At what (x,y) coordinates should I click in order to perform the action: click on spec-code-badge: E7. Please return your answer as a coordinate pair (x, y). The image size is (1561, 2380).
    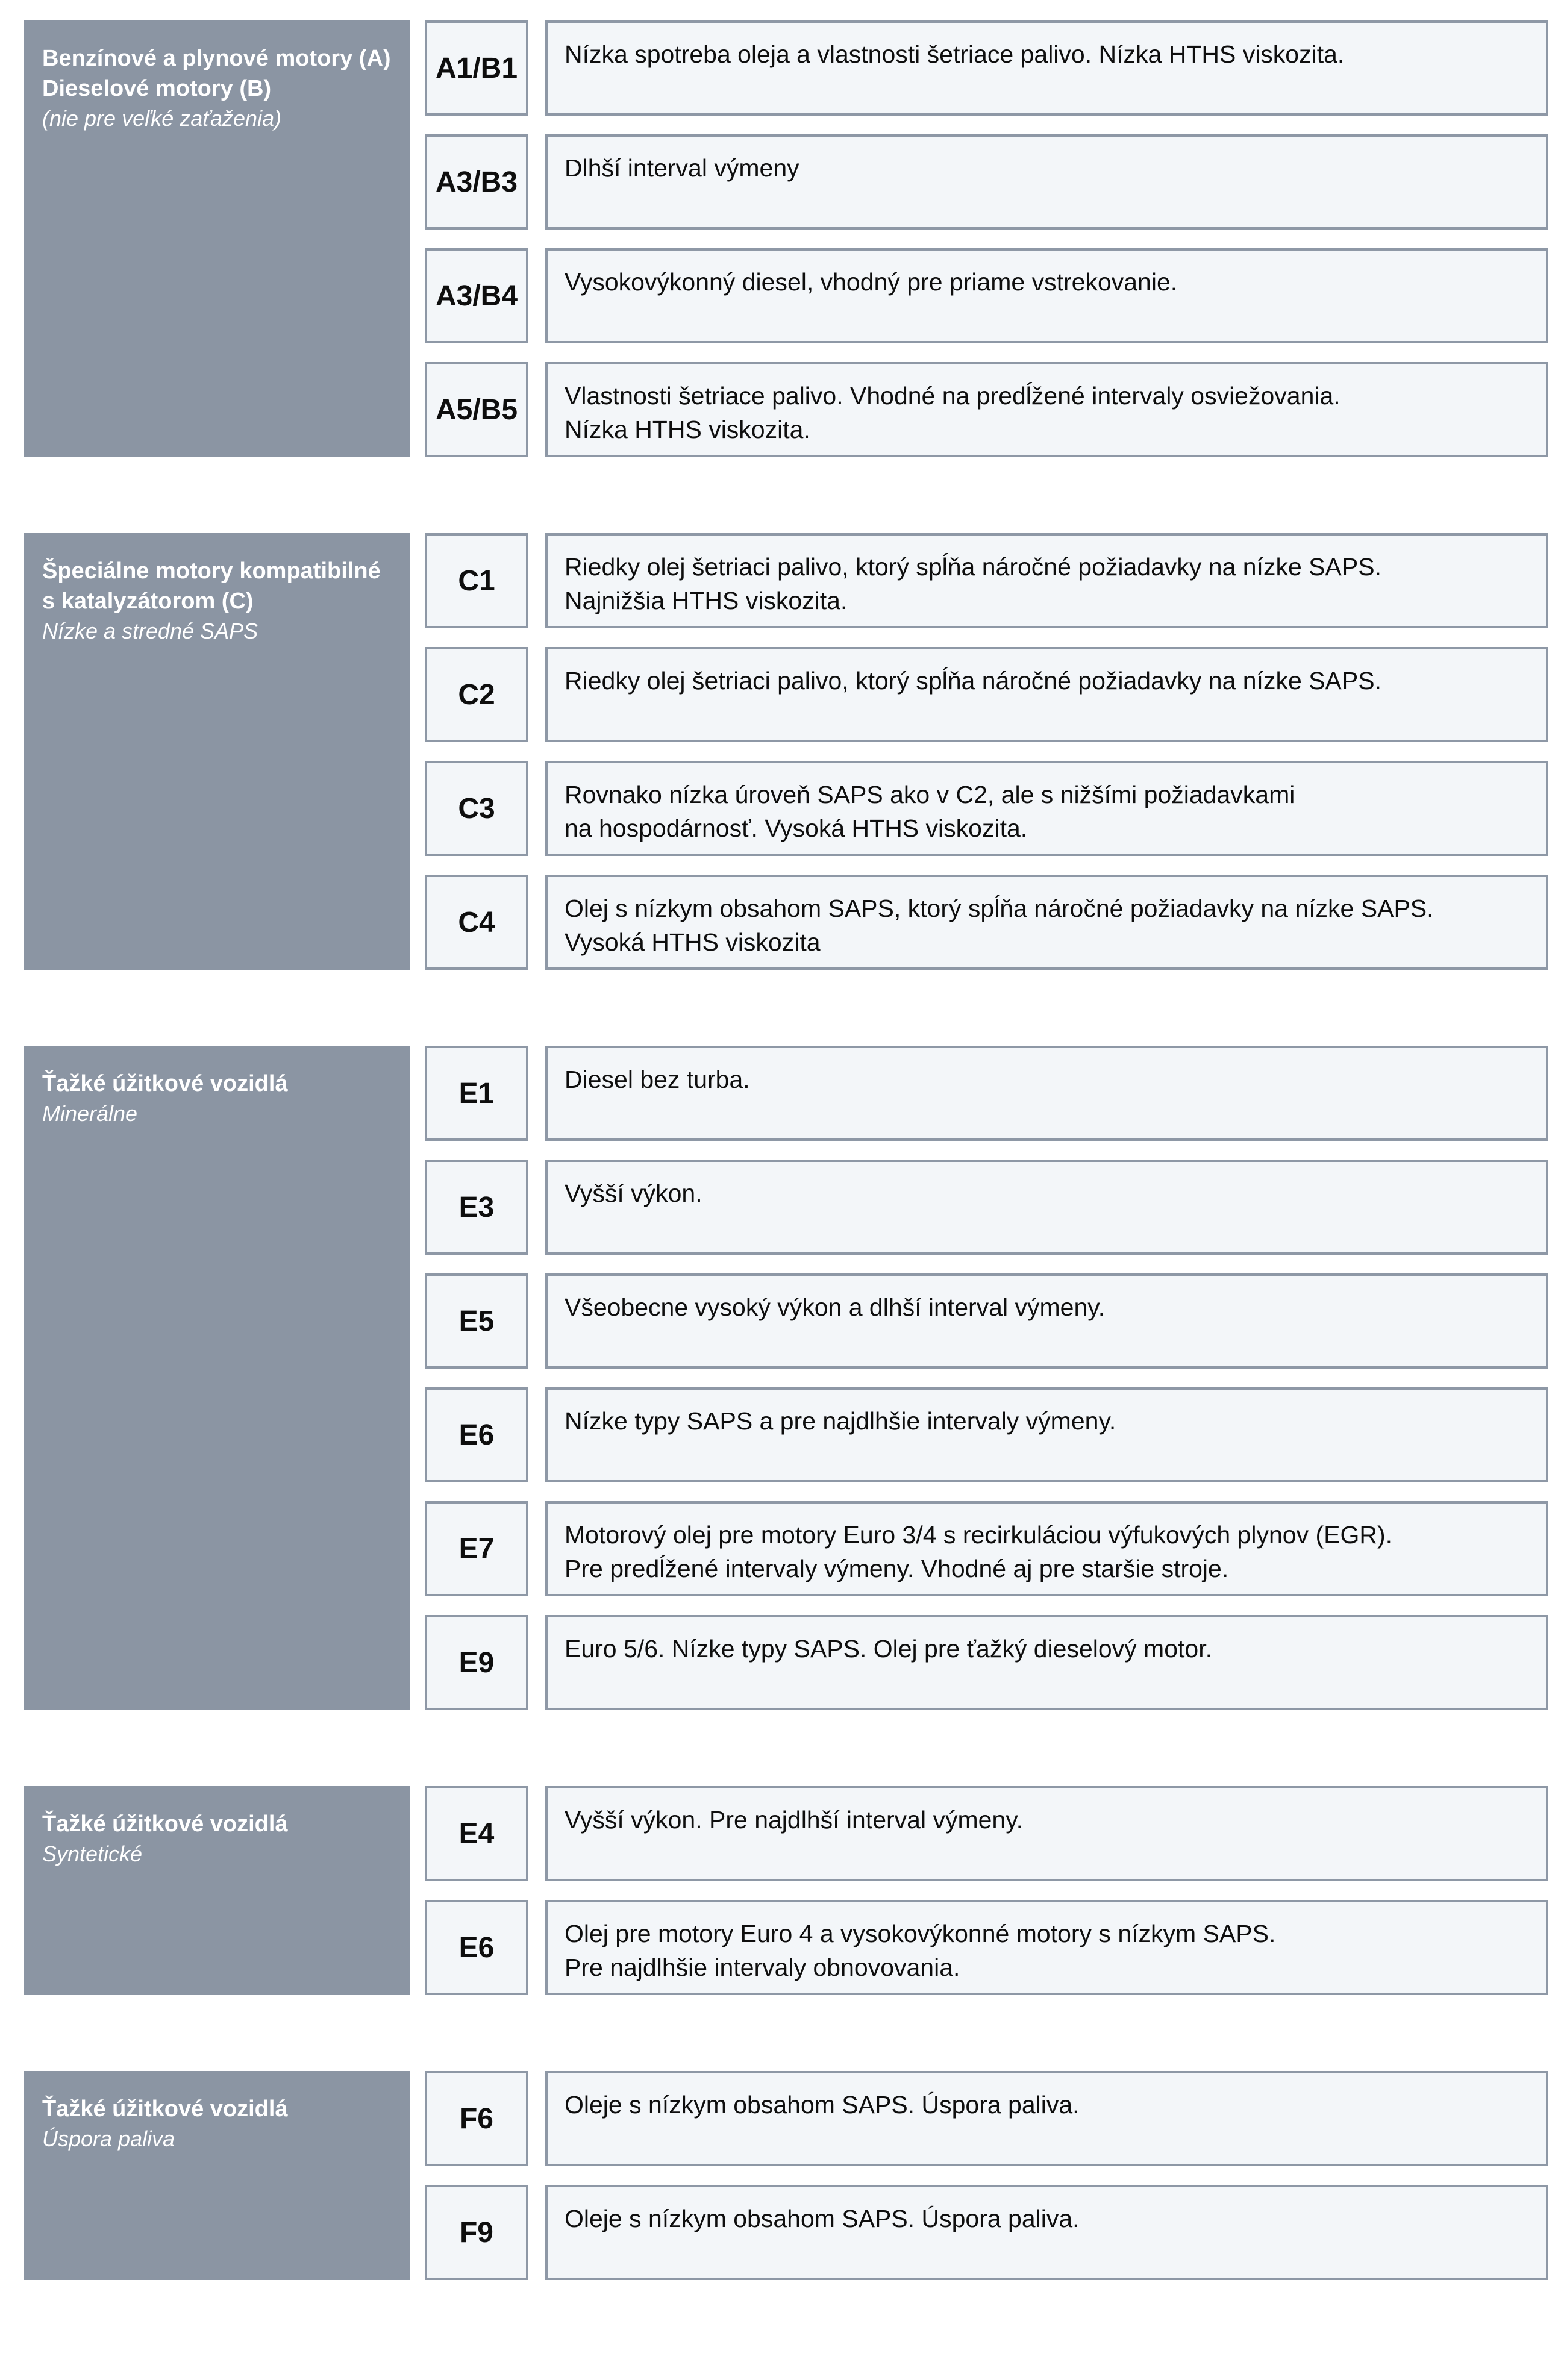
    Looking at the image, I should click on (476, 1548).